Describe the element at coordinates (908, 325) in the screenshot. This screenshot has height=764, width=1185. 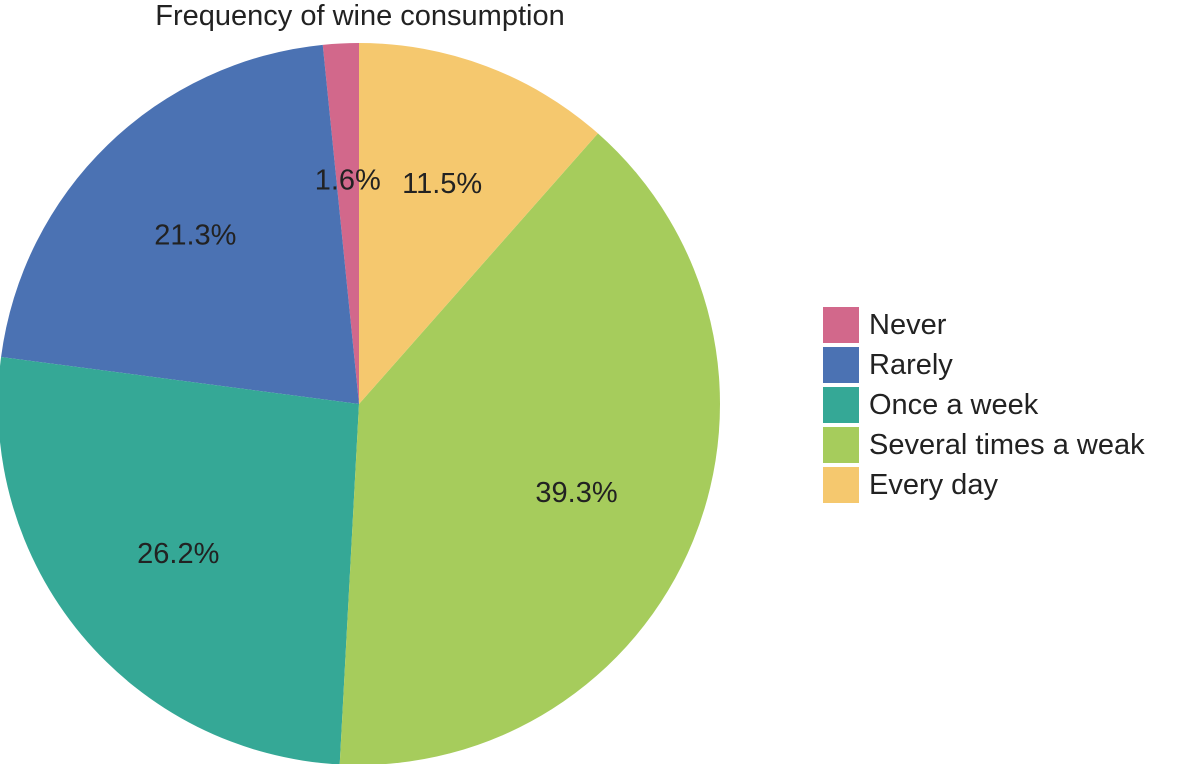
I see `legend-label: Never` at that location.